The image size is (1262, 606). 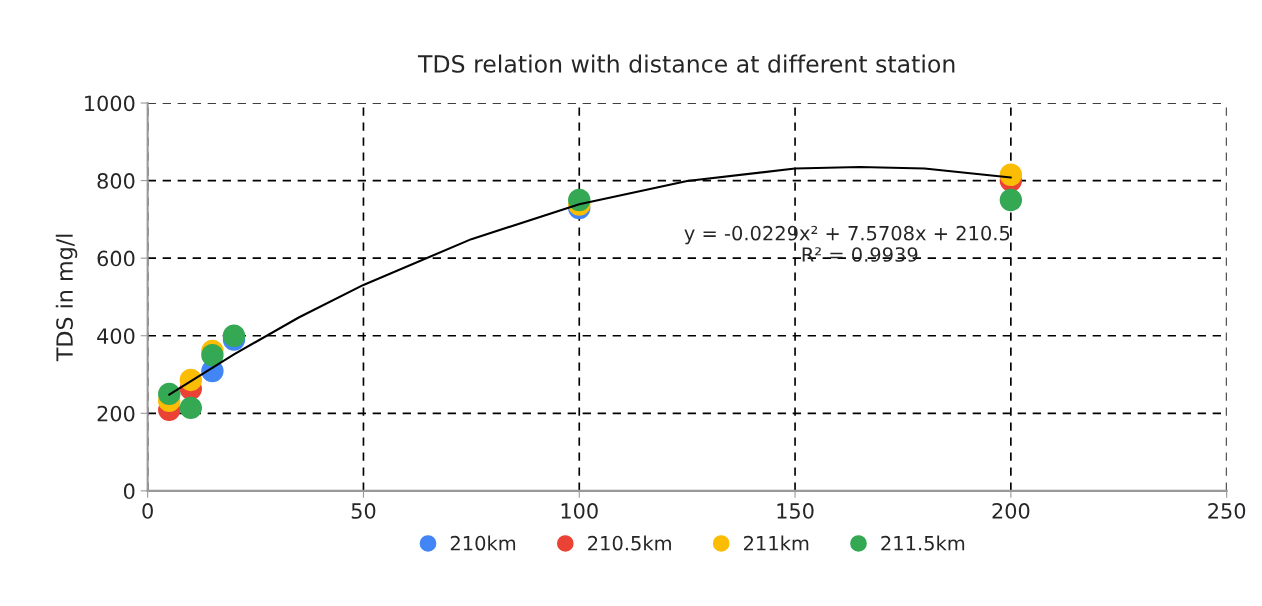 I want to click on y-axis-title: TDS in mg/l, so click(x=66, y=298).